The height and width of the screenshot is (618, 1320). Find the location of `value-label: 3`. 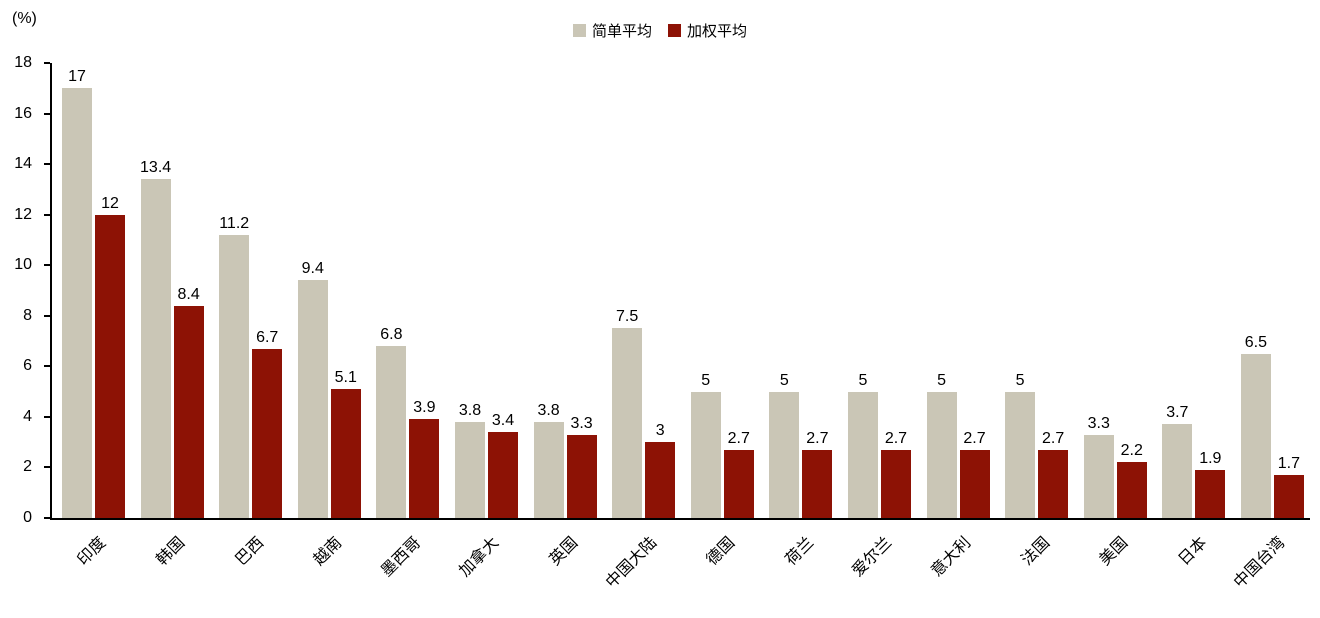

value-label: 3 is located at coordinates (660, 431).